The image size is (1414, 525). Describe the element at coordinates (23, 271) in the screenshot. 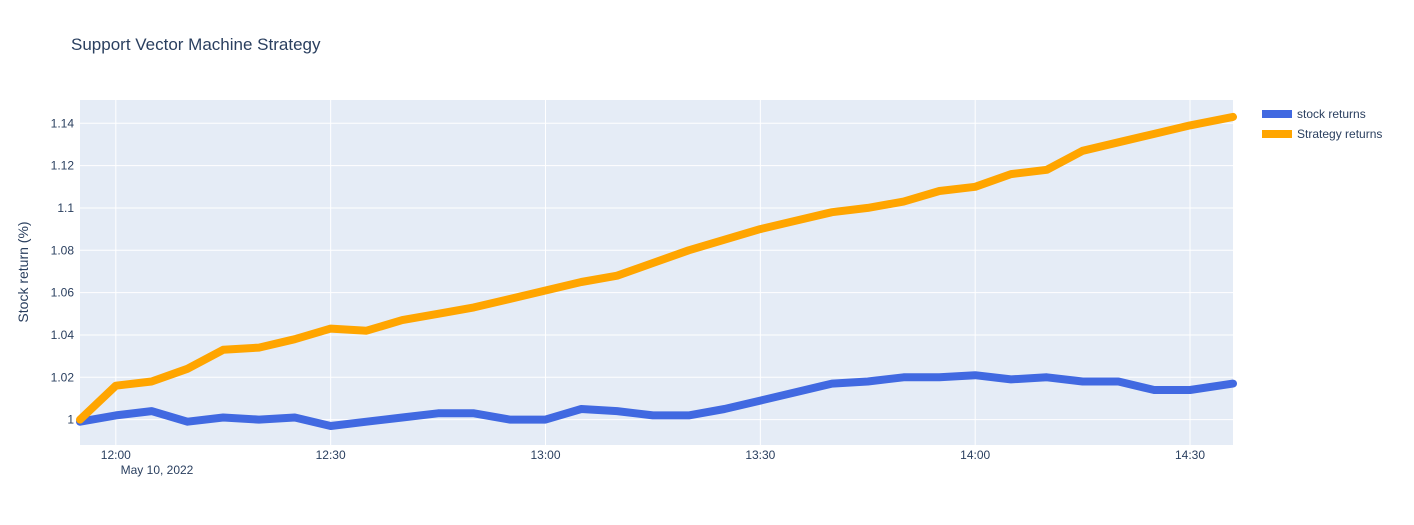

I see `y-axis-label: Stock return (%)` at that location.